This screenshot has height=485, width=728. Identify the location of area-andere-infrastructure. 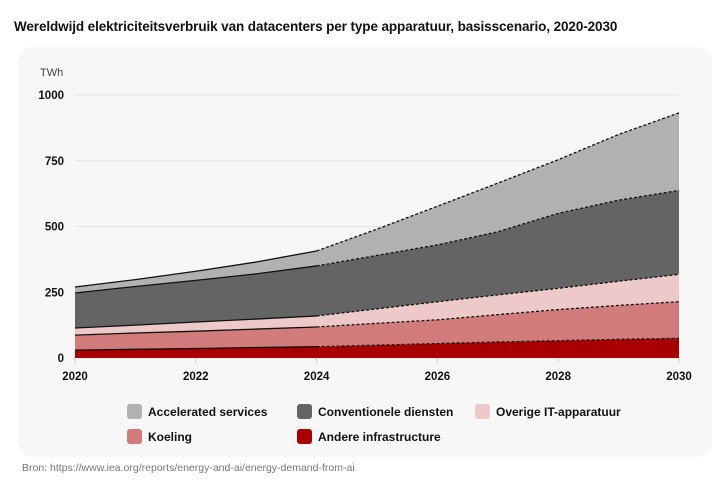
(377, 348).